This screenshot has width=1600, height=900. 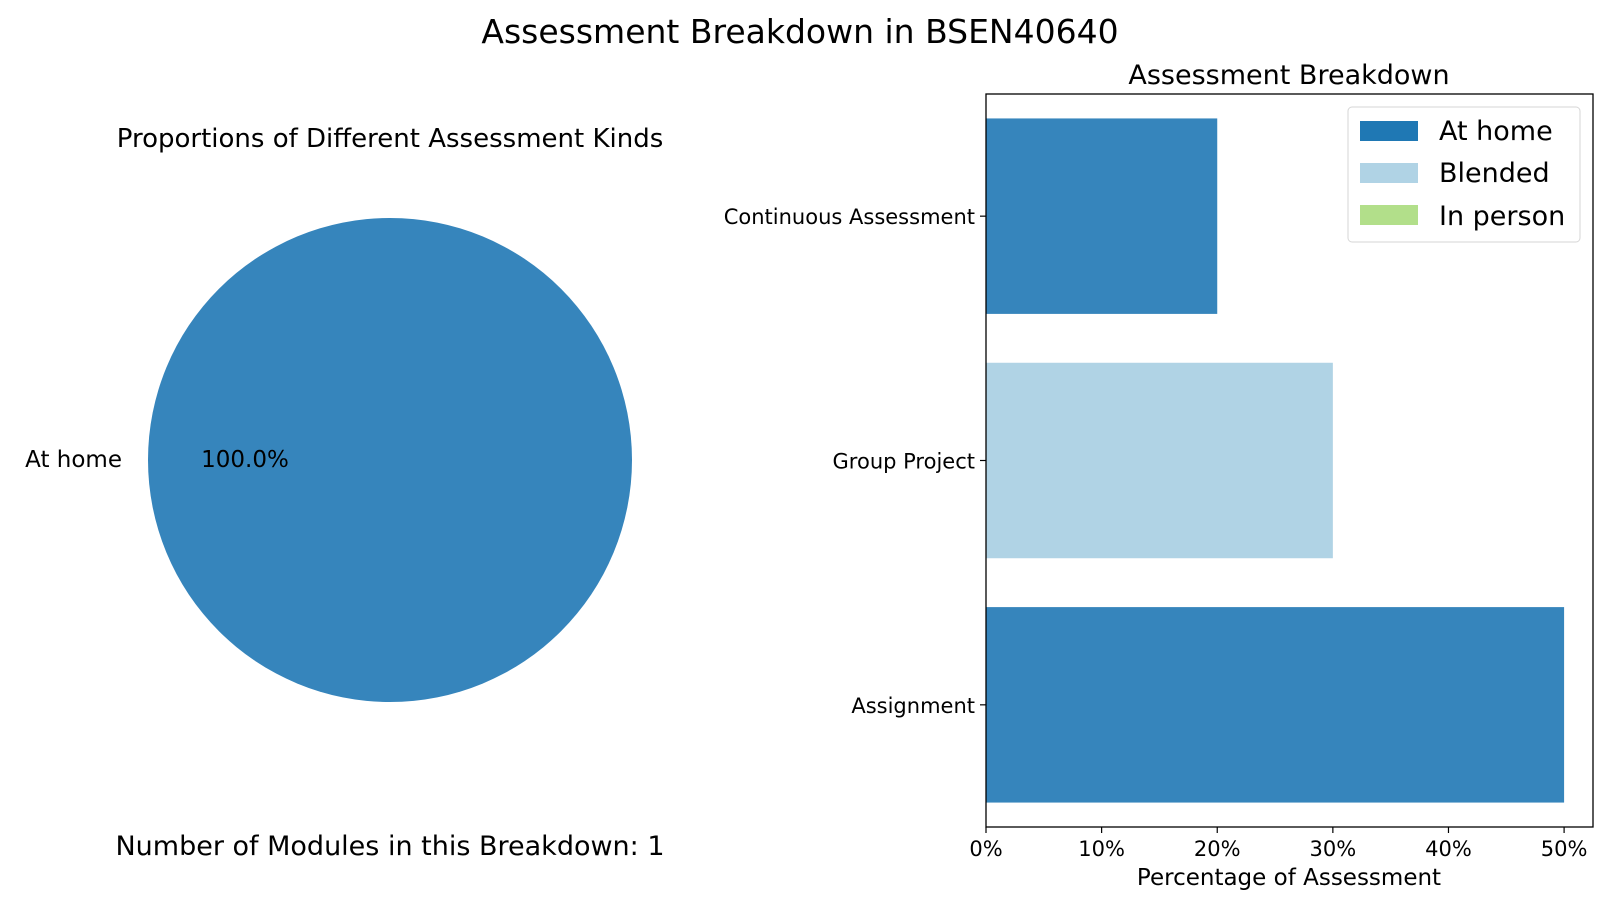 I want to click on legend-label-at-home: At home, so click(x=1496, y=131).